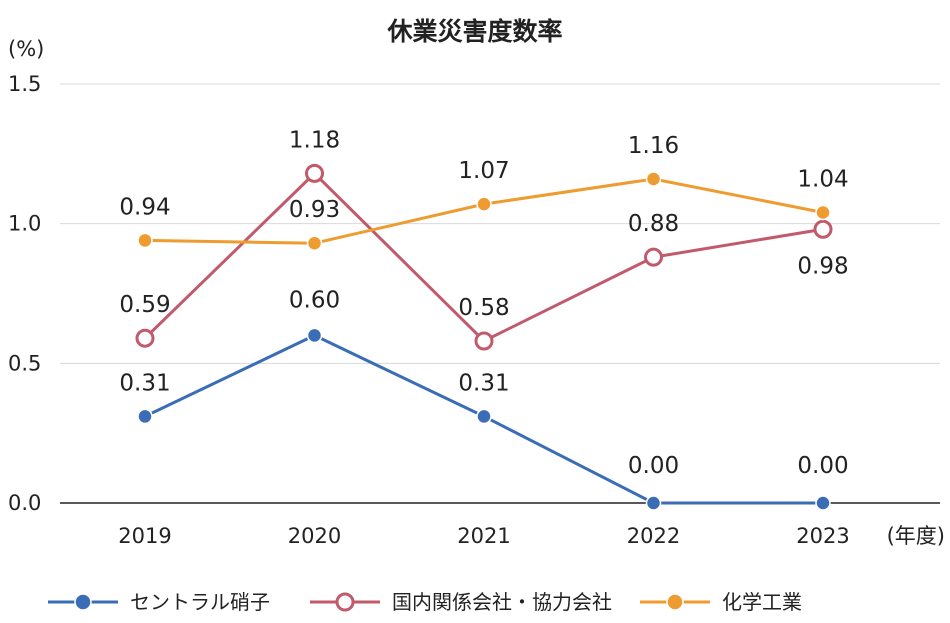 Image resolution: width=950 pixels, height=623 pixels. I want to click on y-axis-ticks: 0.0 0.5 1.0 1.5, so click(24, 293).